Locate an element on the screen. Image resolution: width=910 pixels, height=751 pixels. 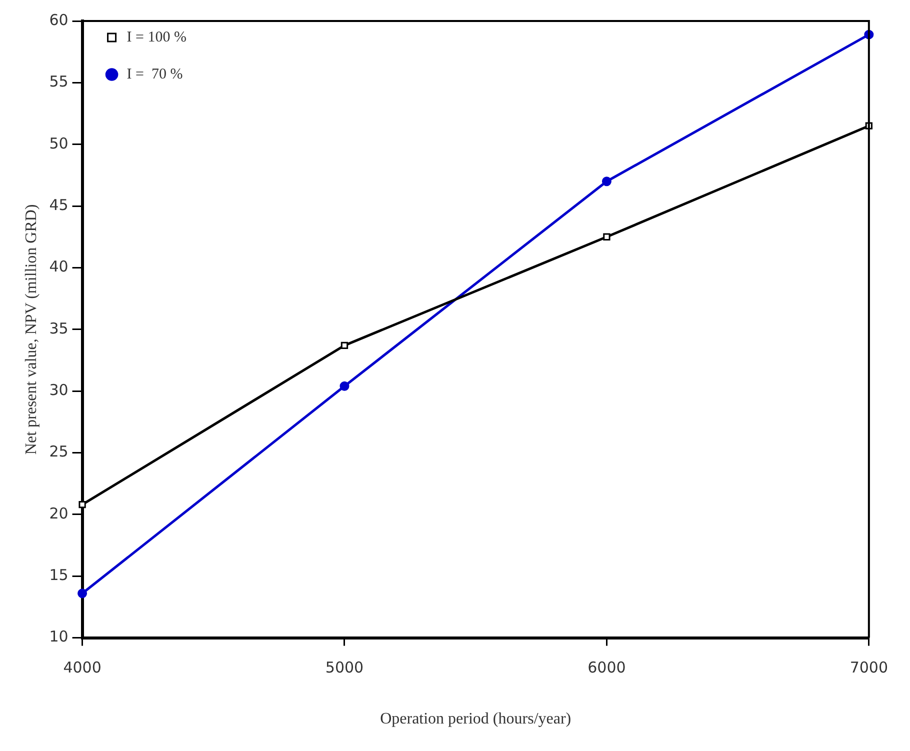
x-tick-label: 7000 is located at coordinates (869, 667).